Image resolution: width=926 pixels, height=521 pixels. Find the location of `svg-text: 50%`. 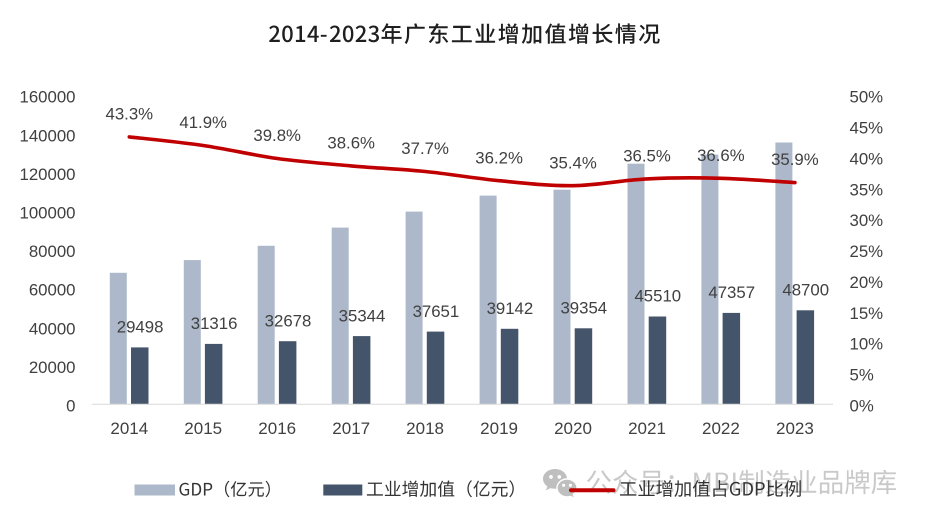

svg-text: 50% is located at coordinates (867, 97).